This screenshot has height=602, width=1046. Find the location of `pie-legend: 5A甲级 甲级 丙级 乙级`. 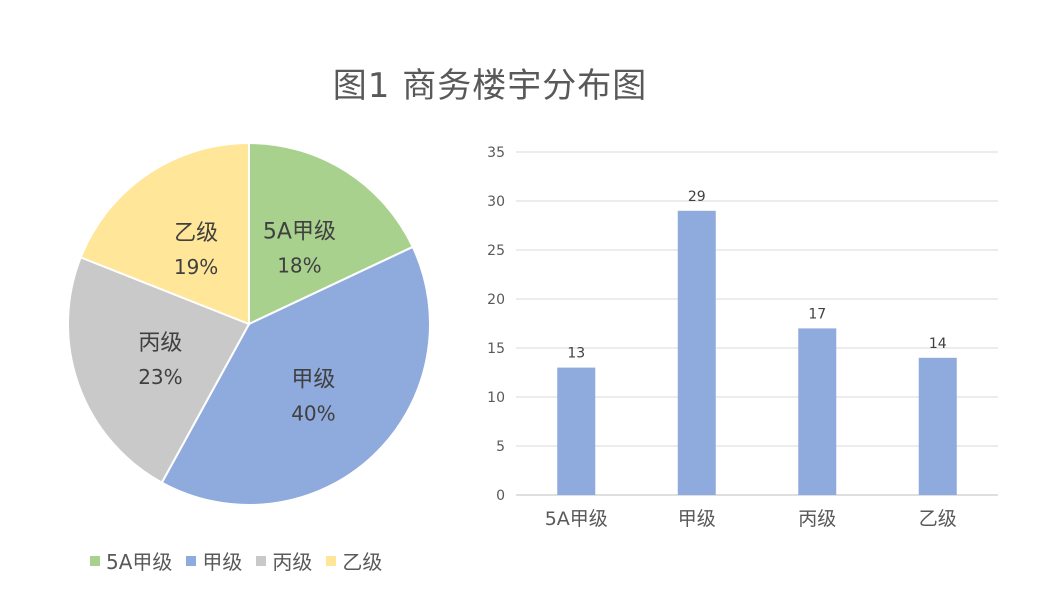

pie-legend: 5A甲级 甲级 丙级 乙级 is located at coordinates (243, 560).